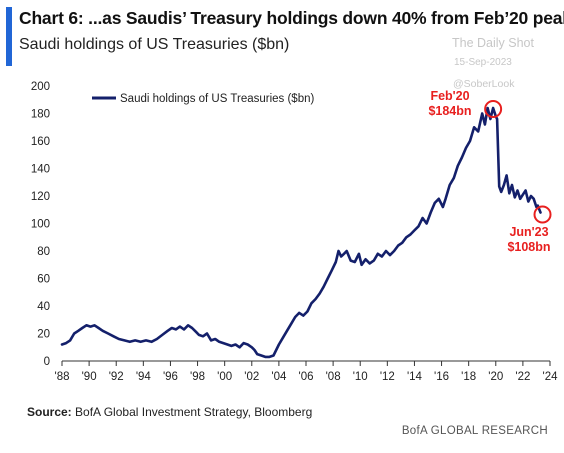 The height and width of the screenshot is (453, 564). I want to click on y-tick-label: 80, so click(43, 252).